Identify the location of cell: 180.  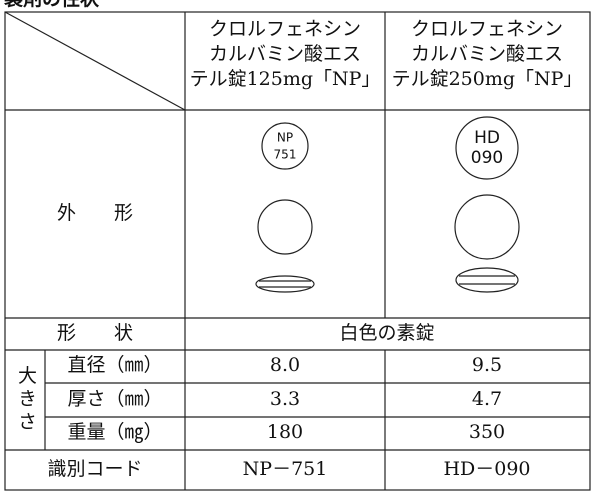
(285, 432).